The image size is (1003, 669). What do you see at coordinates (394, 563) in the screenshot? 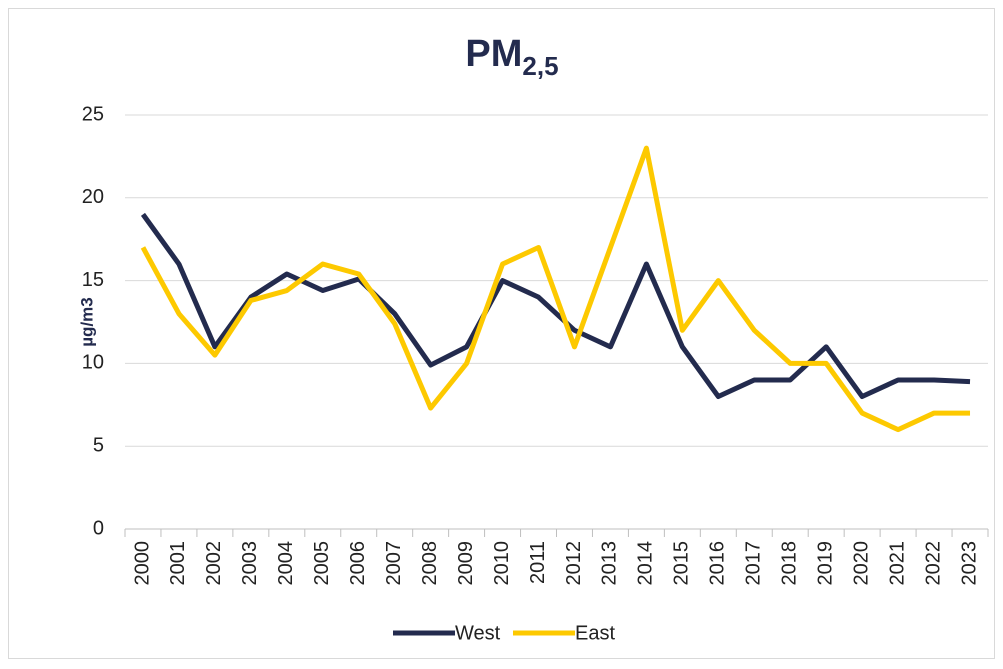
I see `x-tick-label: 2007` at bounding box center [394, 563].